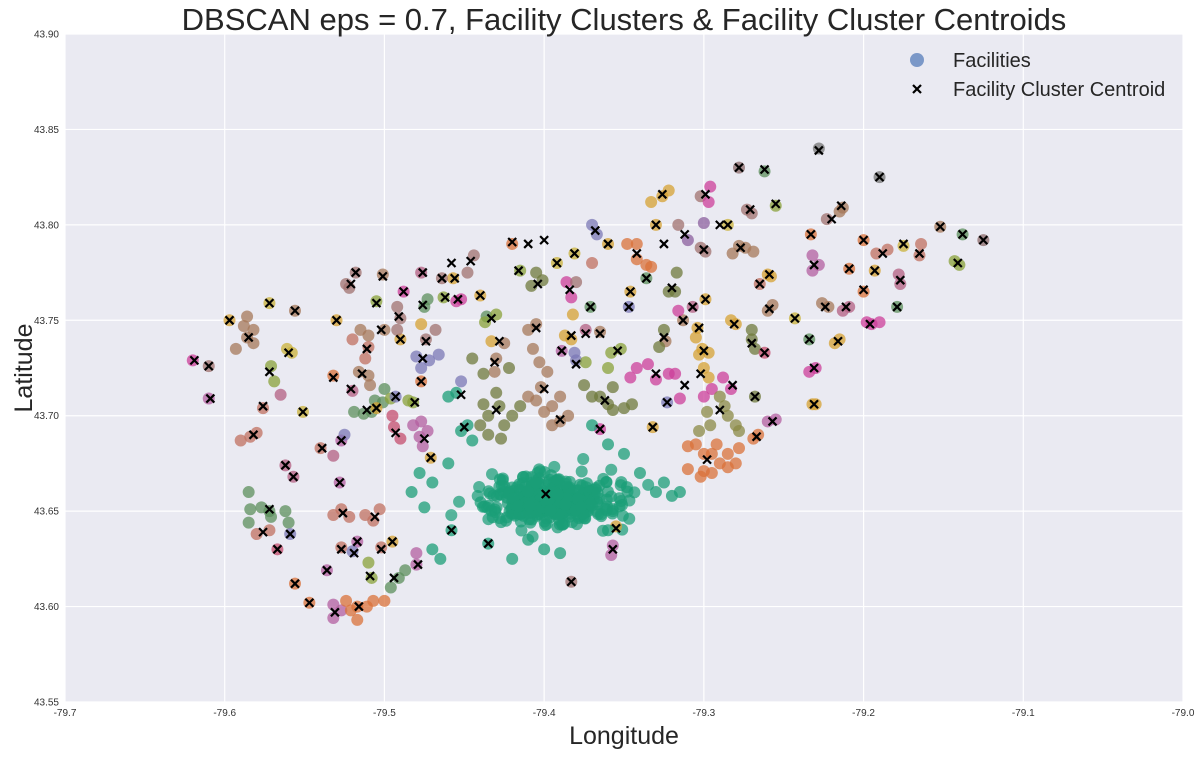  I want to click on y-tick-label: 43.85, so click(46, 130).